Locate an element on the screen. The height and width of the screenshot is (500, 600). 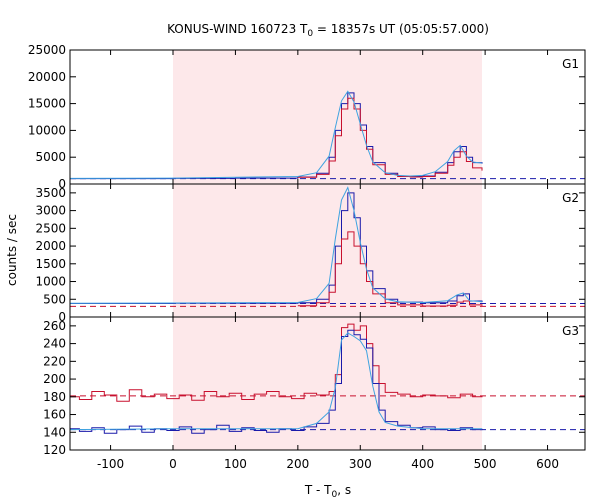
x-tick-label: 100 is located at coordinates (235, 464).